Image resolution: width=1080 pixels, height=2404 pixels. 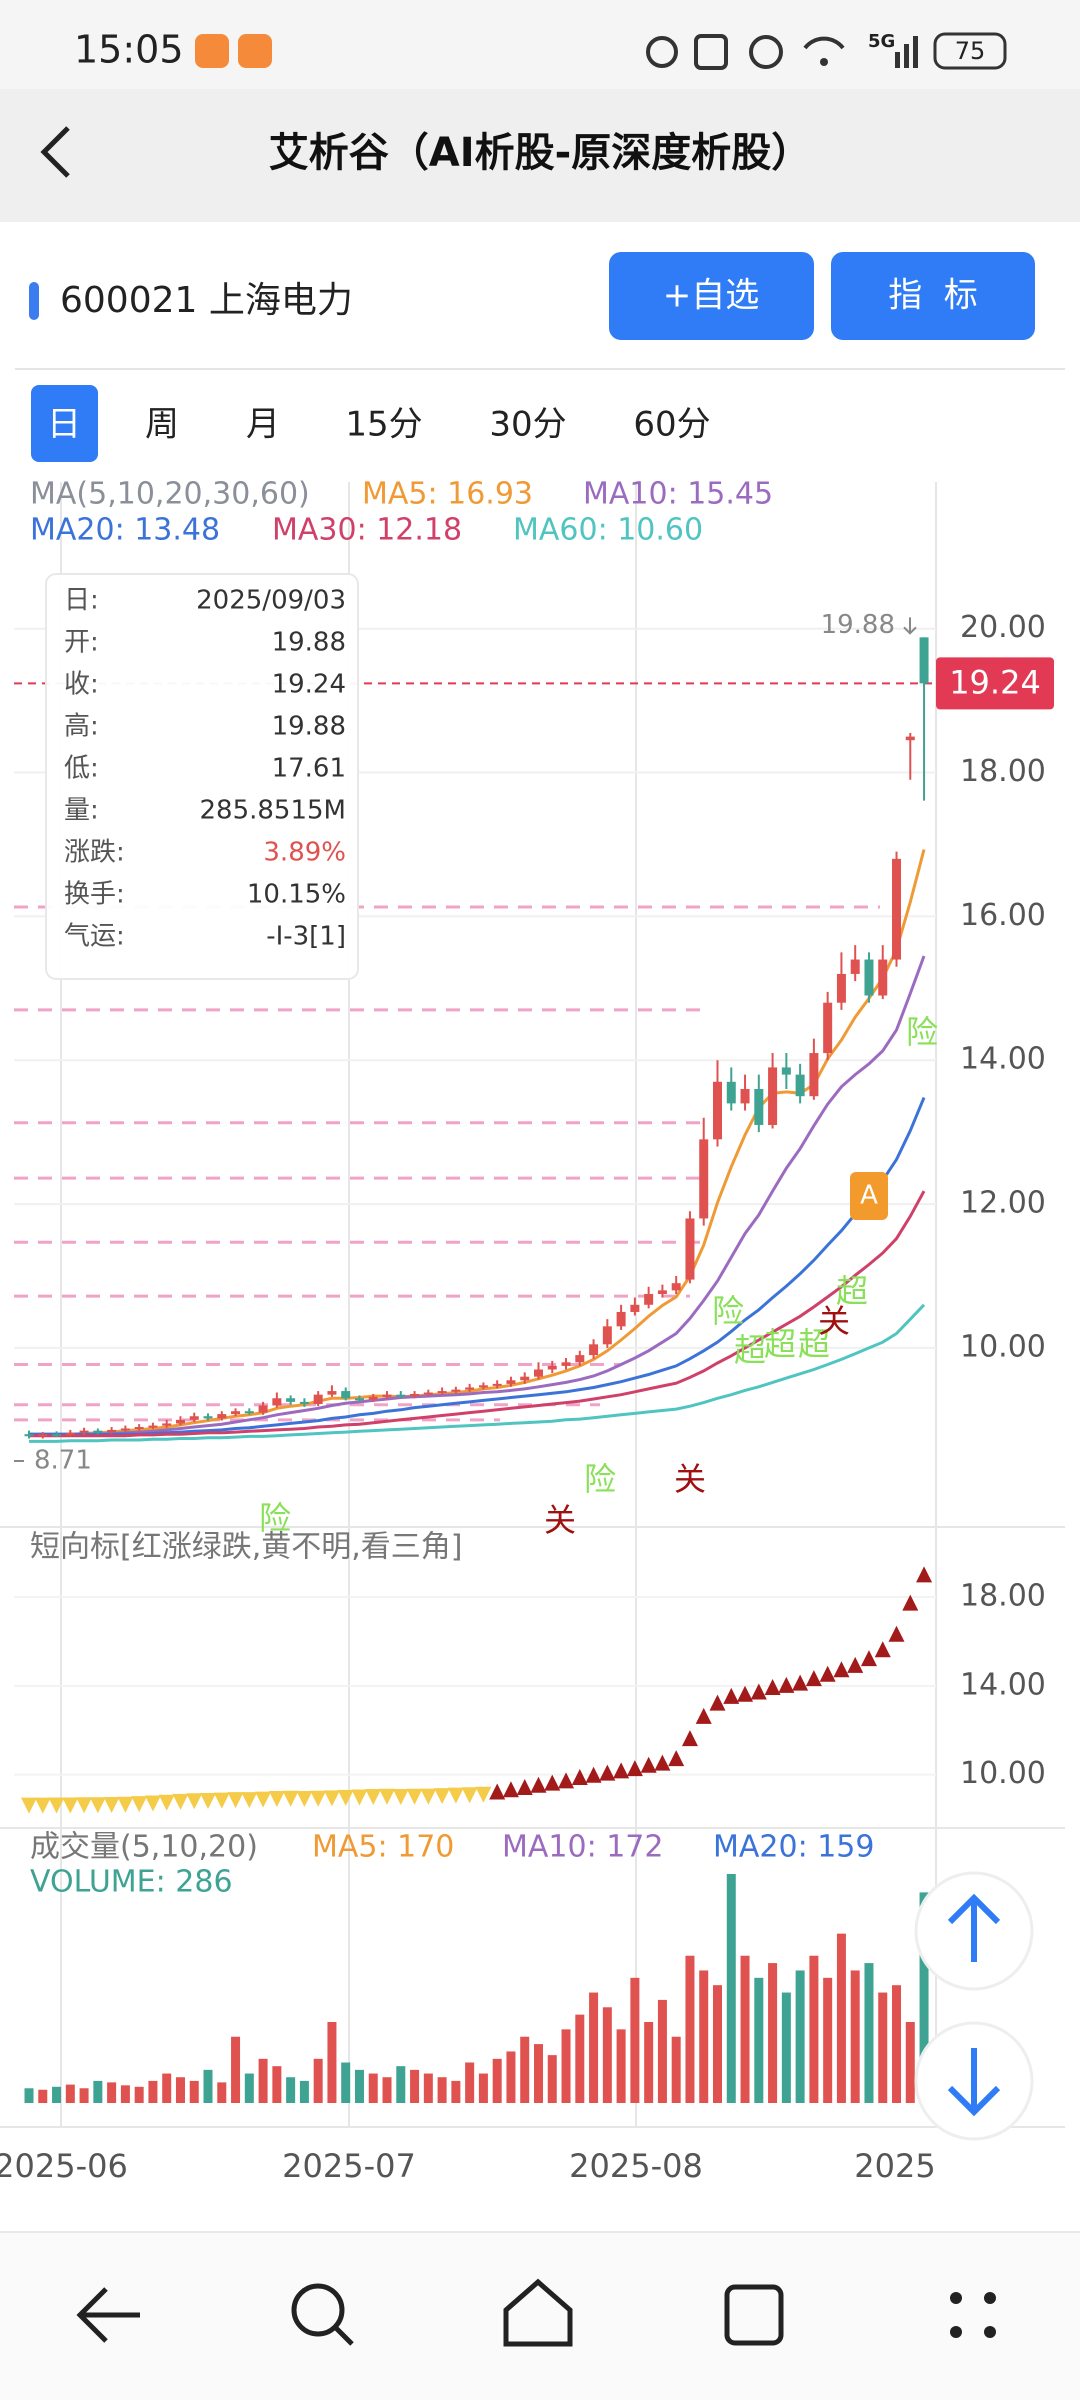 I want to click on back-button, so click(x=55, y=152).